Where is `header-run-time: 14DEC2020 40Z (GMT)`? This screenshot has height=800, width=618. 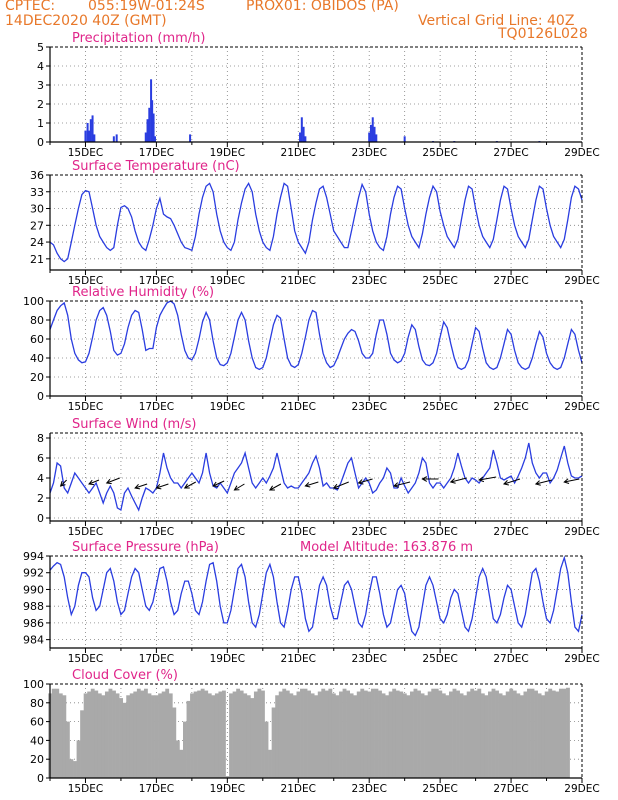 header-run-time: 14DEC2020 40Z (GMT) is located at coordinates (86, 21).